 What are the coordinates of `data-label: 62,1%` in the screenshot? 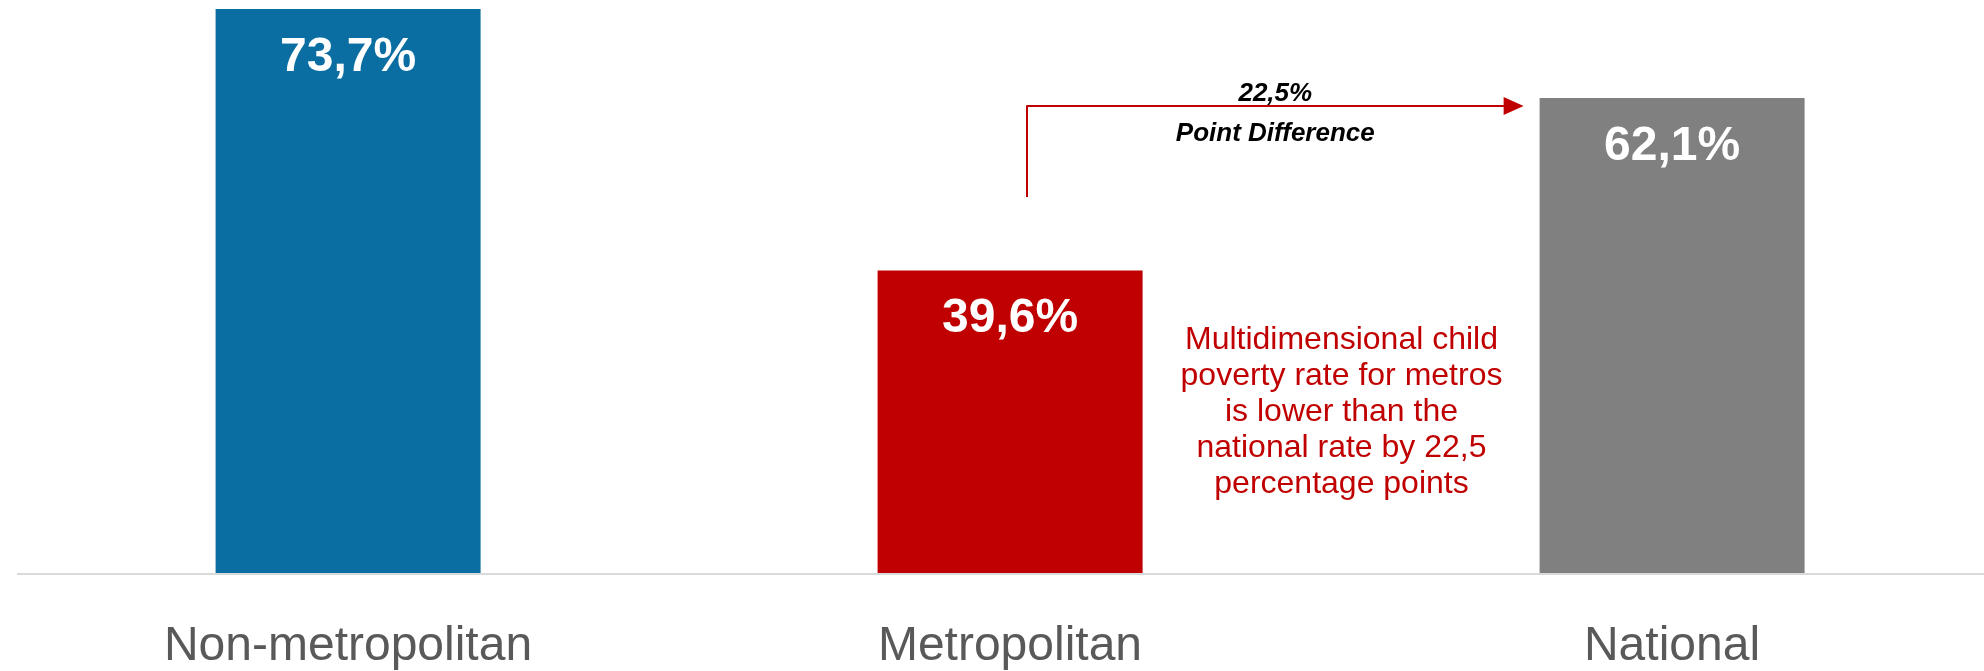 It's located at (1672, 144).